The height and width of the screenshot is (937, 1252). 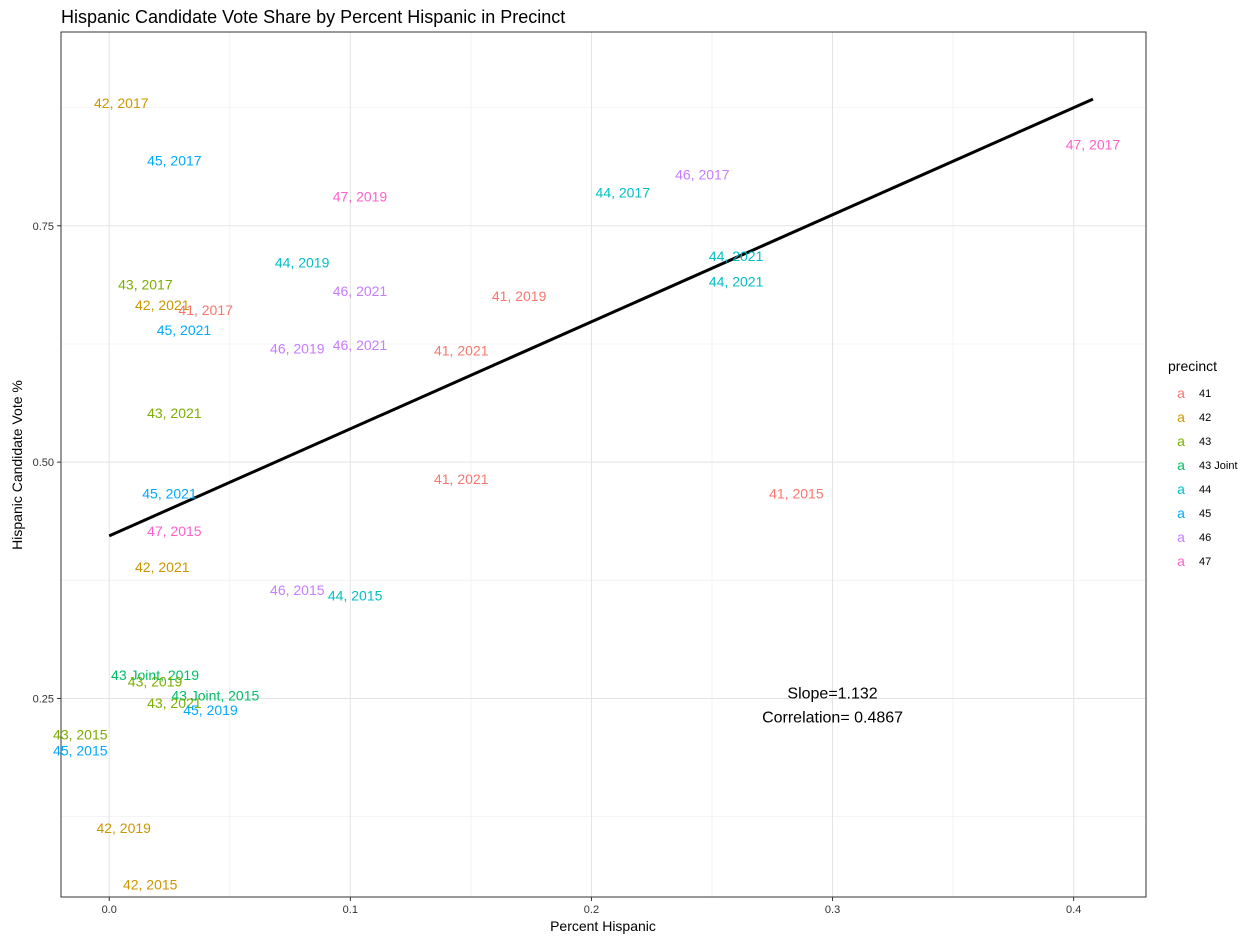 What do you see at coordinates (360, 196) in the screenshot?
I see `point-label: 47, 2019` at bounding box center [360, 196].